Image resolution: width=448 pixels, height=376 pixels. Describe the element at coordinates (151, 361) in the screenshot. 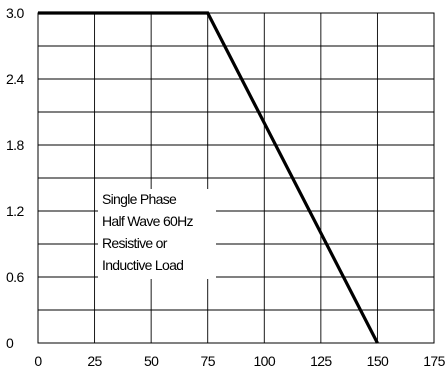

I see `x-tick-label: 50` at that location.